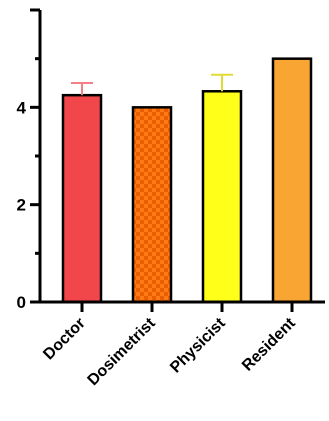 The width and height of the screenshot is (329, 421). I want to click on x-tick-label-doctor: Doctor, so click(64, 339).